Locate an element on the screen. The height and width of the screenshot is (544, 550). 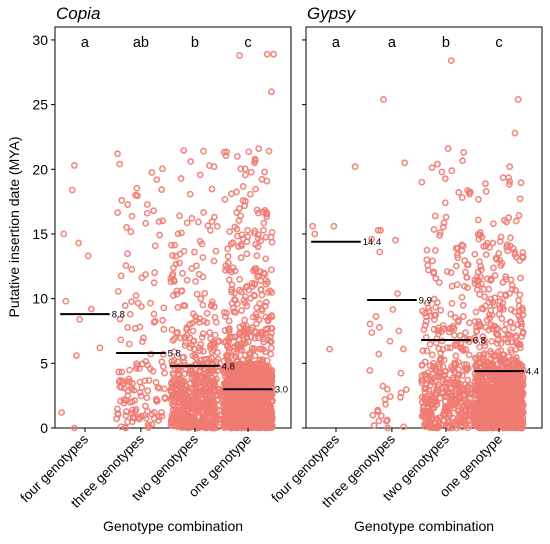
median-label: 8.8 is located at coordinates (118, 315).